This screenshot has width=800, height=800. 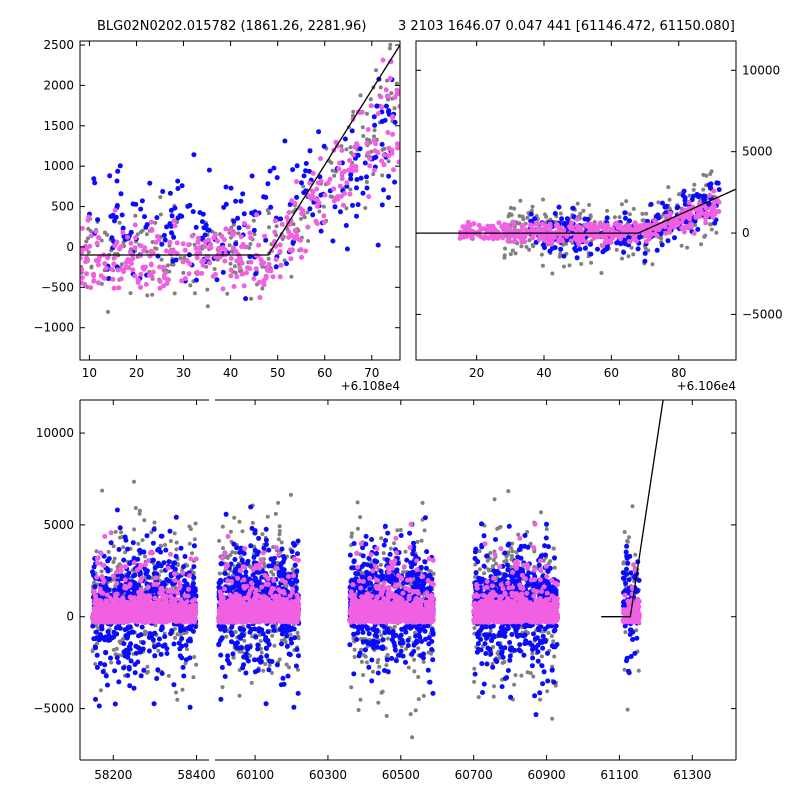 What do you see at coordinates (762, 314) in the screenshot?
I see `y-tick-label: −5000` at bounding box center [762, 314].